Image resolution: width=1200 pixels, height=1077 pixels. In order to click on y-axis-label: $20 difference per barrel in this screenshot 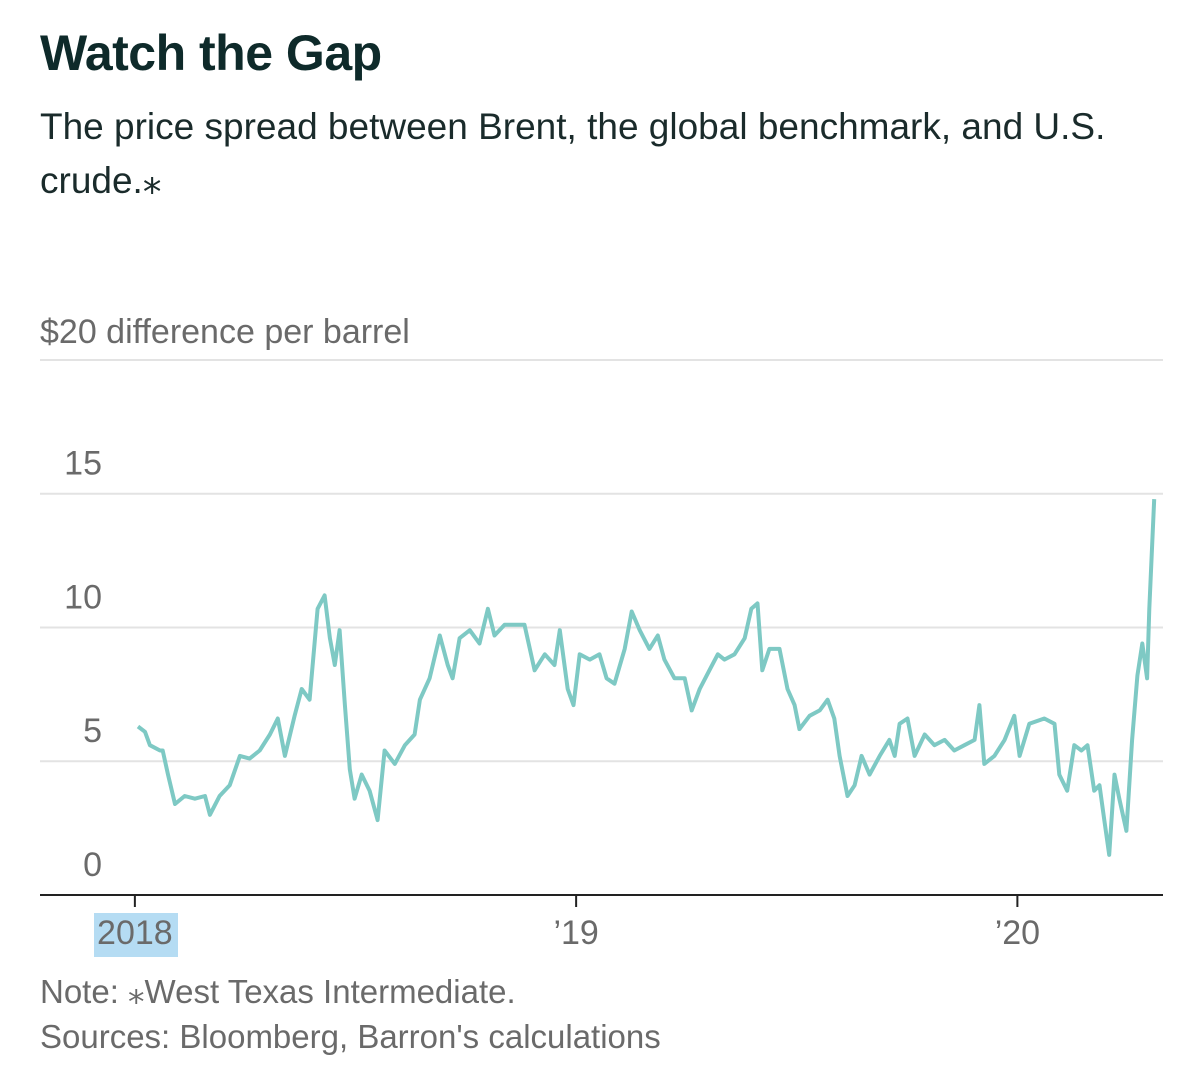, I will do `click(225, 332)`.